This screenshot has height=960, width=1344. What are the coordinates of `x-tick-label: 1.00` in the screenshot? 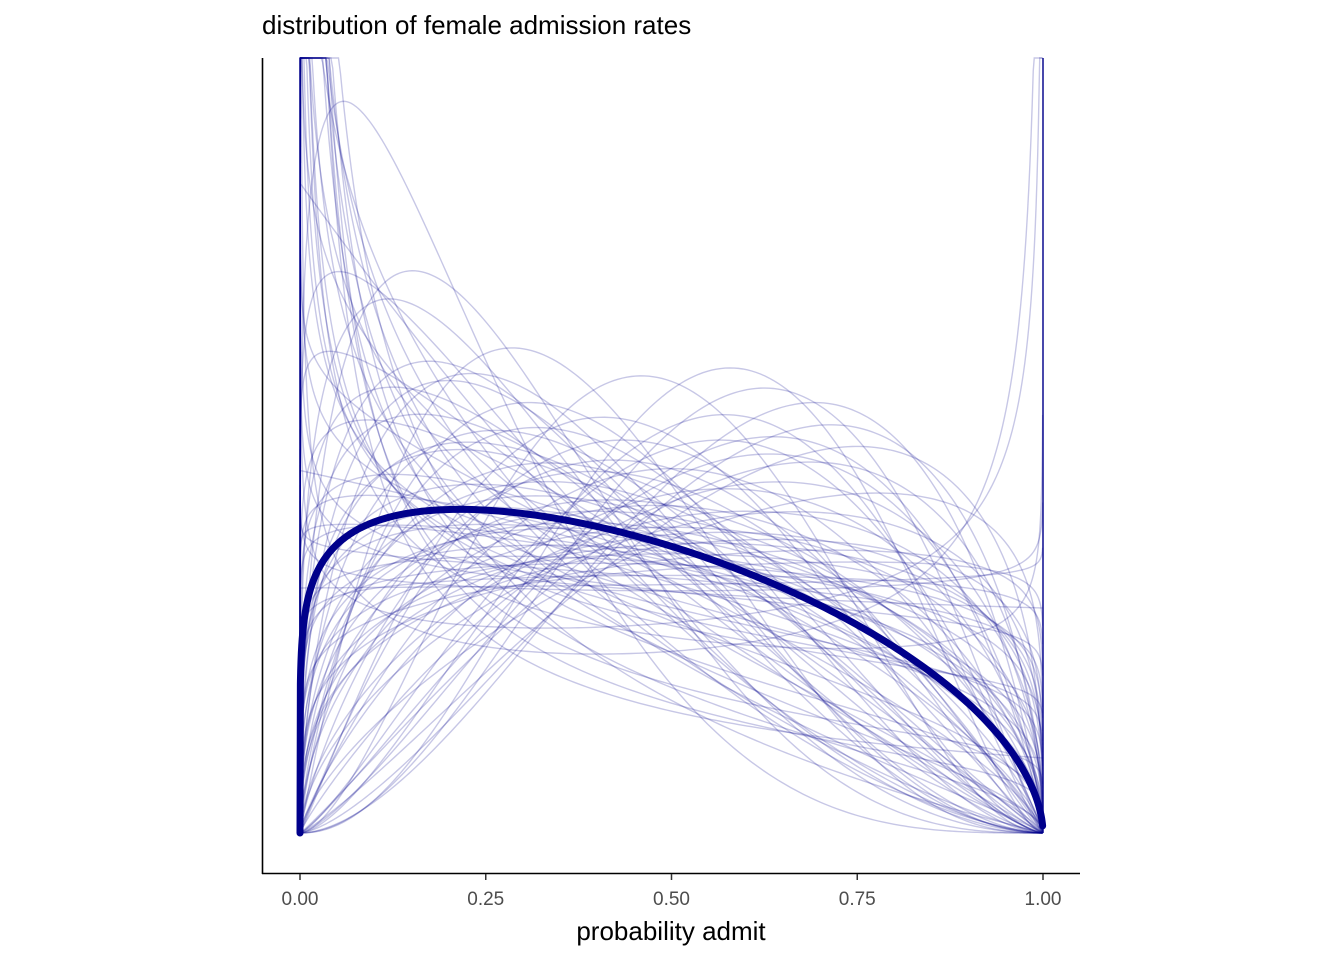 It's located at (1043, 899).